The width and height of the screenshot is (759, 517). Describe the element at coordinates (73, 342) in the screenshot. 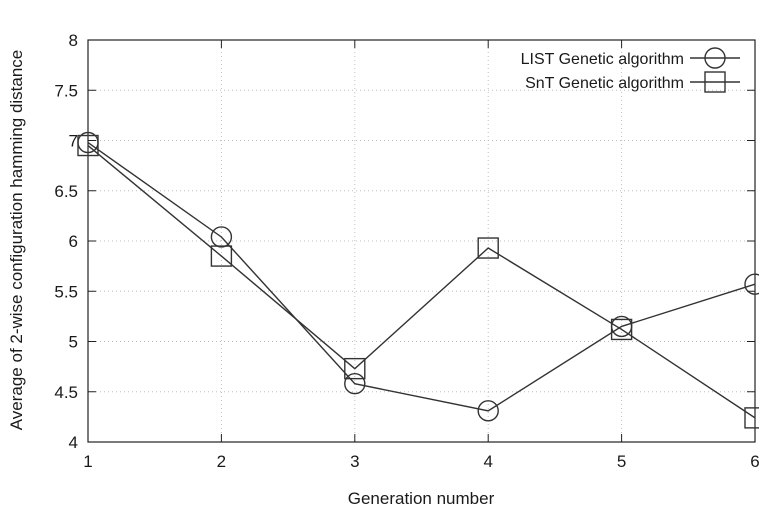

I see `y-tick-label: 5` at that location.